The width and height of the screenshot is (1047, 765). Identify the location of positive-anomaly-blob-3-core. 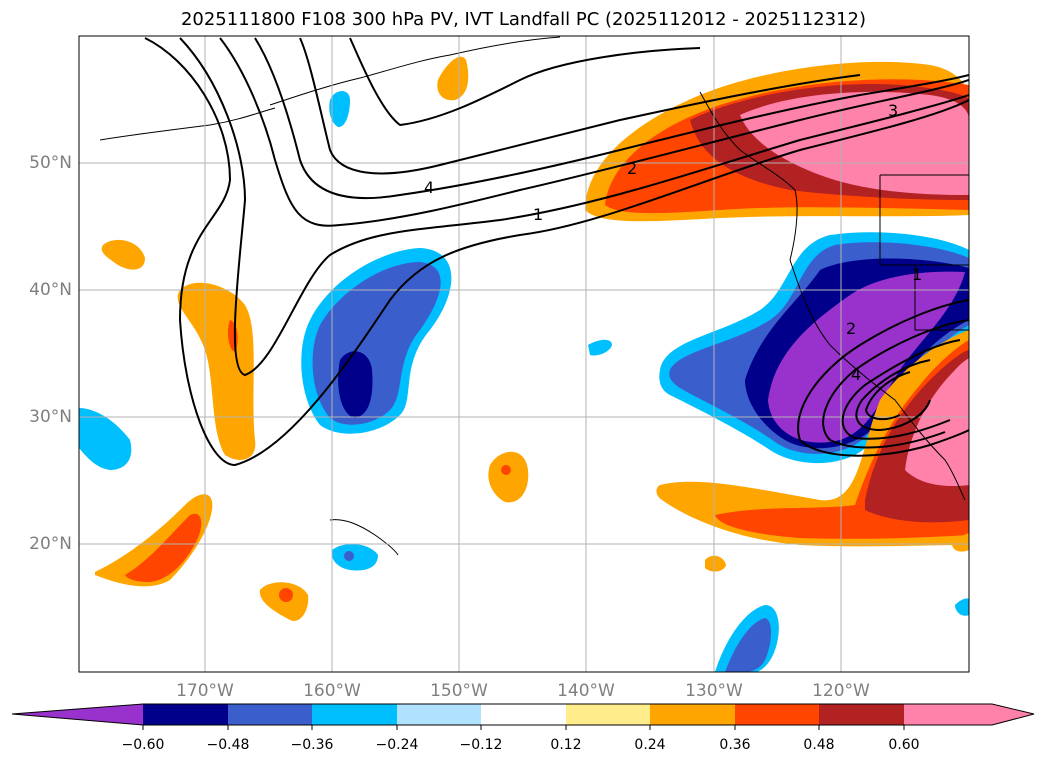
(506, 470).